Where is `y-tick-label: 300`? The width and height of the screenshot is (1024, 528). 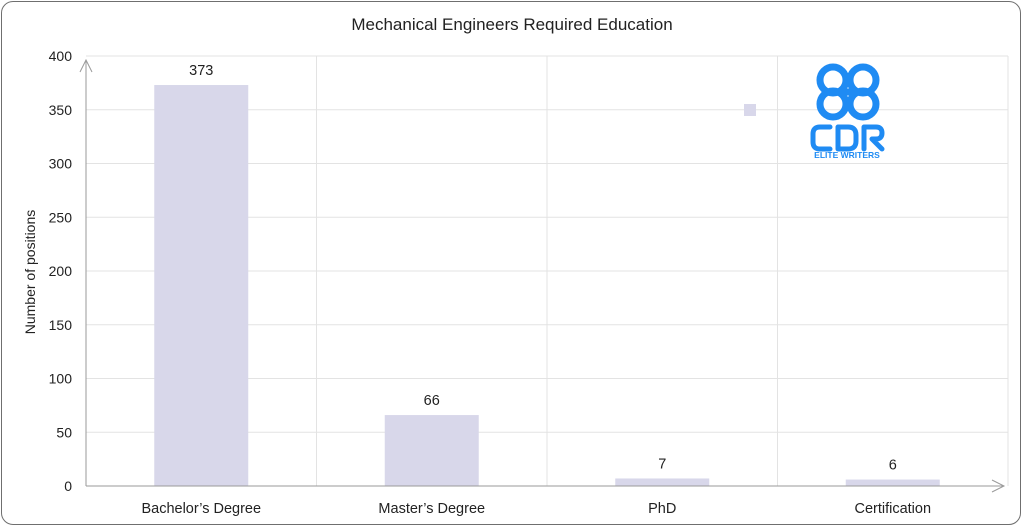
y-tick-label: 300 is located at coordinates (61, 164).